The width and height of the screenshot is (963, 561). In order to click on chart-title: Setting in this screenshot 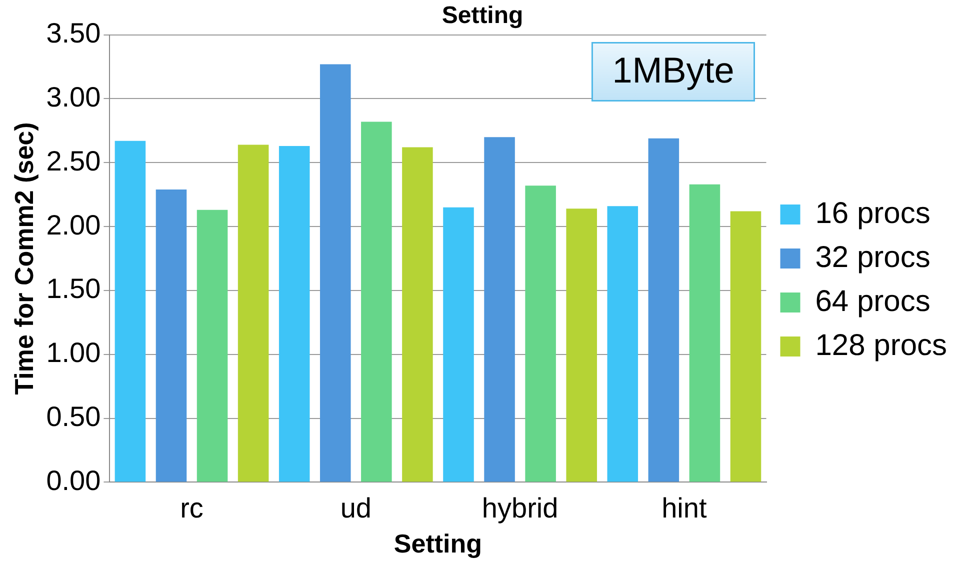, I will do `click(483, 16)`.